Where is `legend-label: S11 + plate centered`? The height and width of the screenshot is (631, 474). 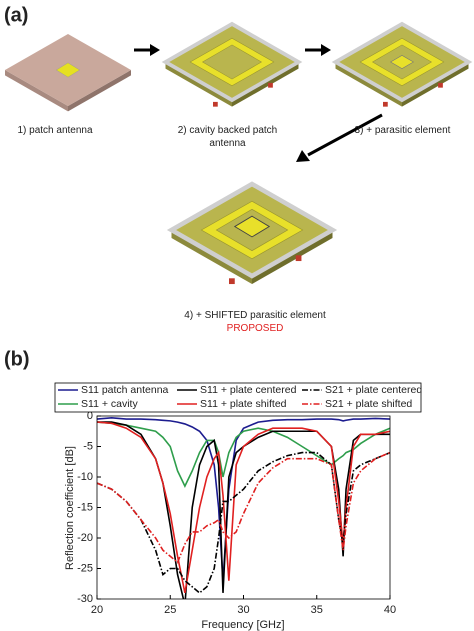 legend-label: S11 + plate centered is located at coordinates (248, 390).